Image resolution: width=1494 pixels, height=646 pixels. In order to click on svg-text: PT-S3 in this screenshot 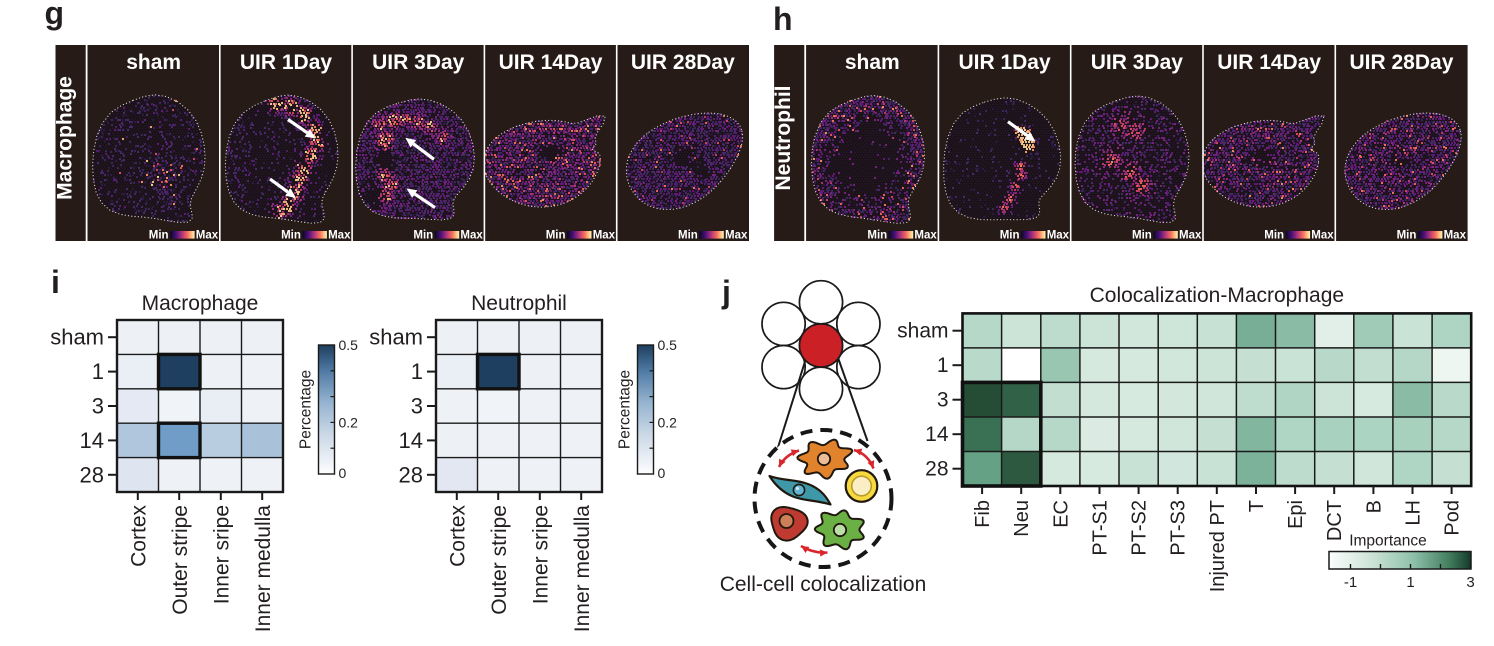, I will do `click(1179, 528)`.